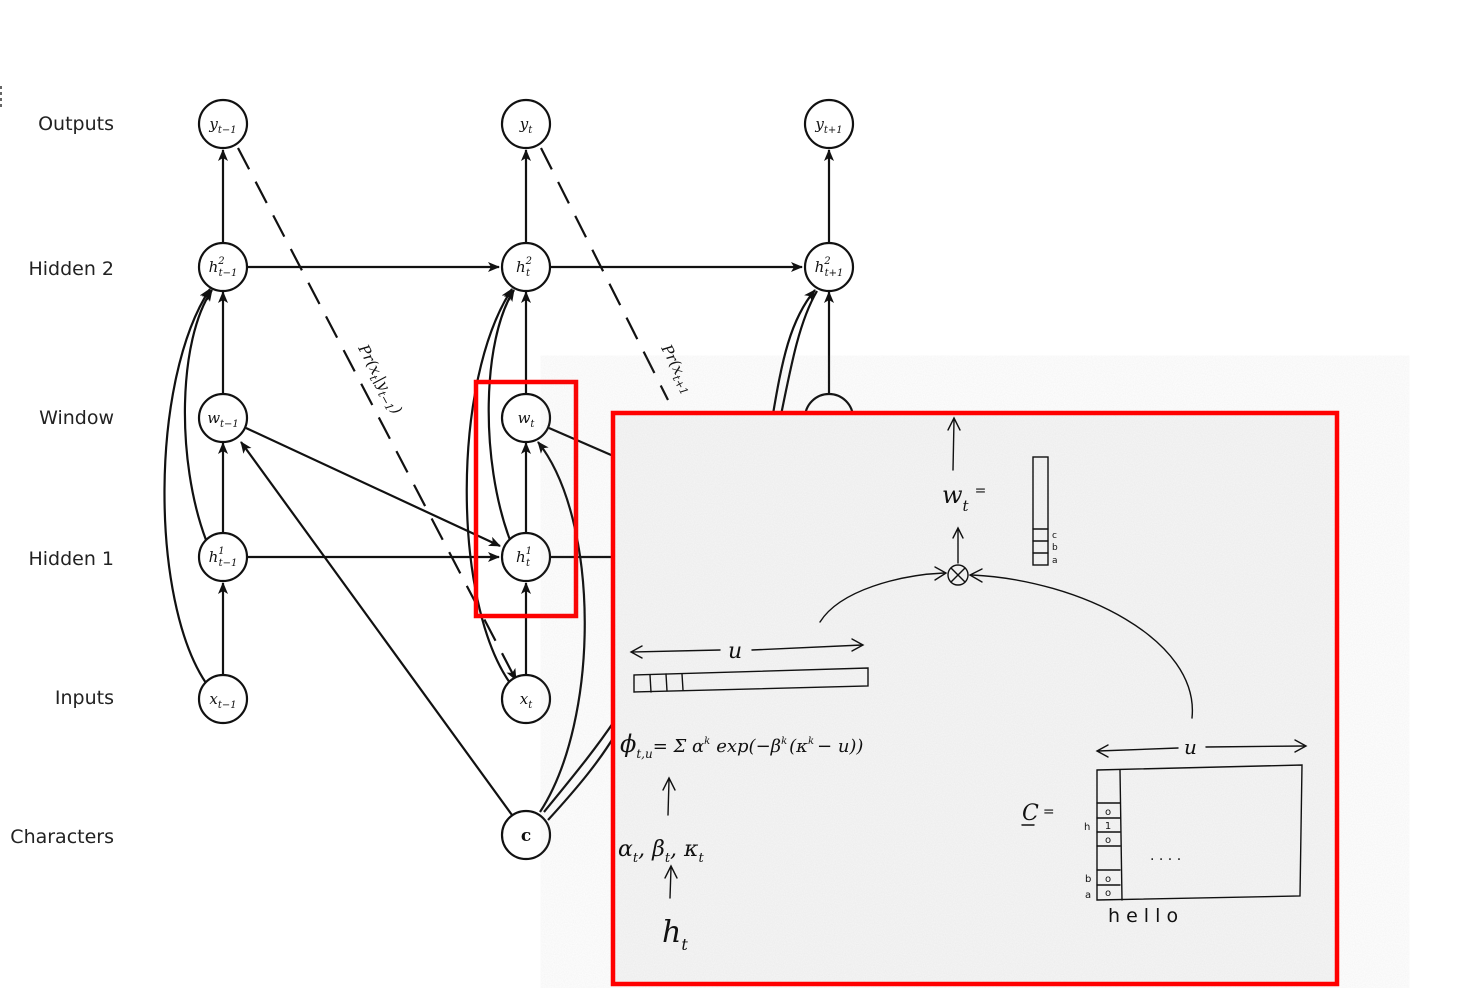 The image size is (1458, 988). What do you see at coordinates (1087, 861) in the screenshot?
I see `inset-matrix-row-letters: h b a` at bounding box center [1087, 861].